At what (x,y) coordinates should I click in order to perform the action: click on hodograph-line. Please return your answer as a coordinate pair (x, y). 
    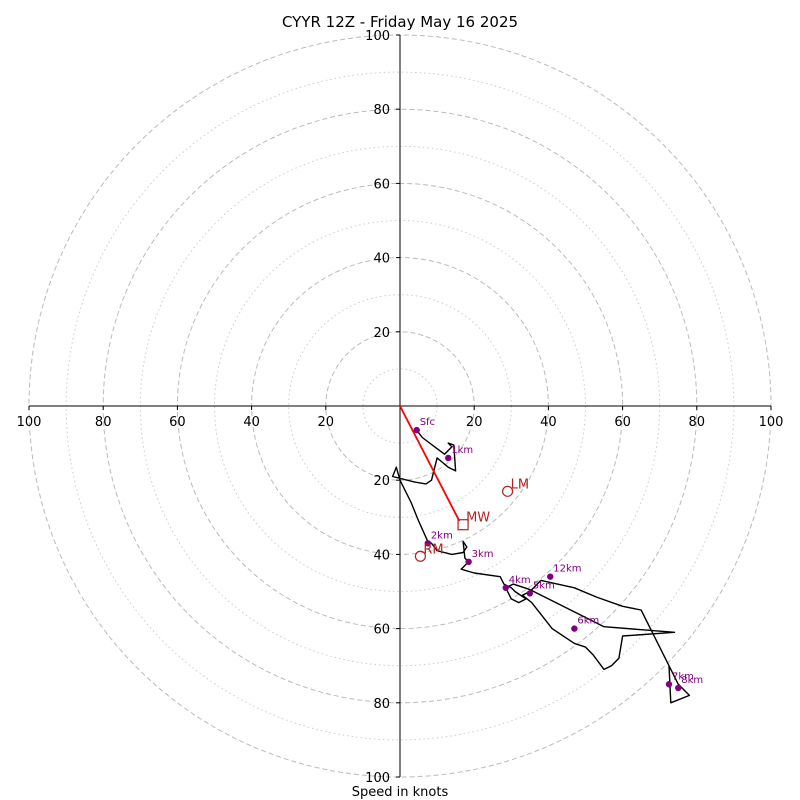
    Looking at the image, I should click on (541, 566).